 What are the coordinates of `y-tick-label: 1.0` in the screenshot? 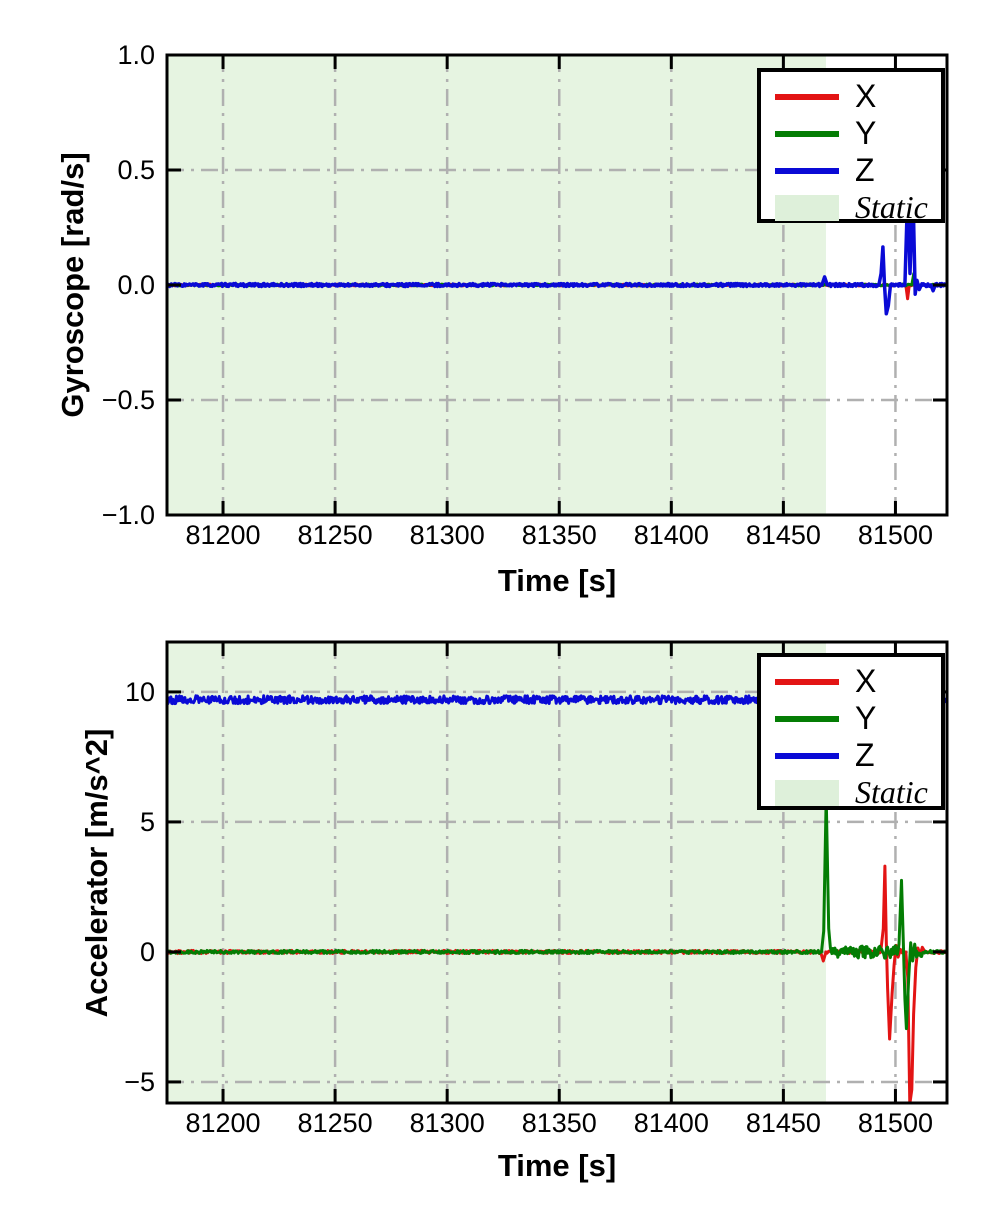 It's located at (136, 55).